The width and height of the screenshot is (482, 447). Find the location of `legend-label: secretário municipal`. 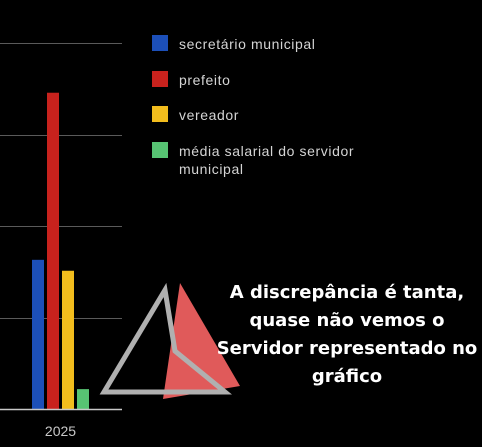

legend-label: secretário municipal is located at coordinates (247, 44).